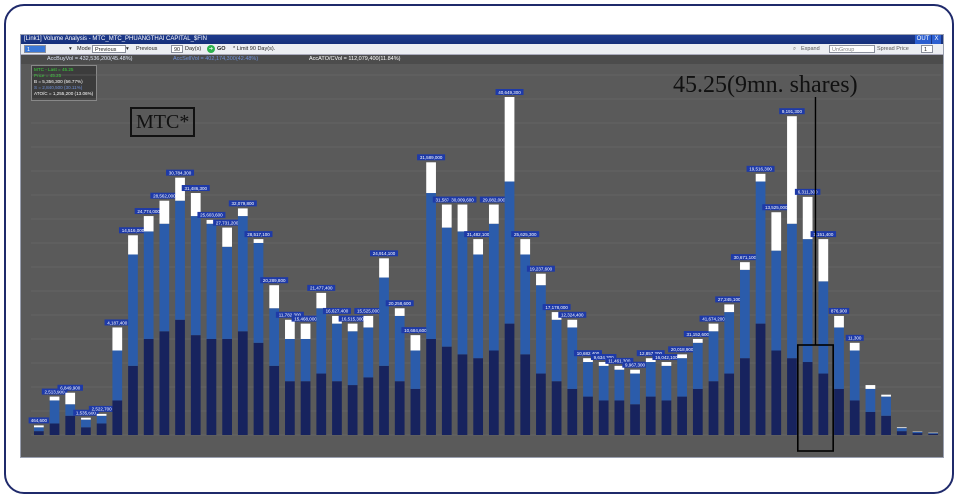 The width and height of the screenshot is (960, 499). I want to click on spread-price-input: 1, so click(927, 49).